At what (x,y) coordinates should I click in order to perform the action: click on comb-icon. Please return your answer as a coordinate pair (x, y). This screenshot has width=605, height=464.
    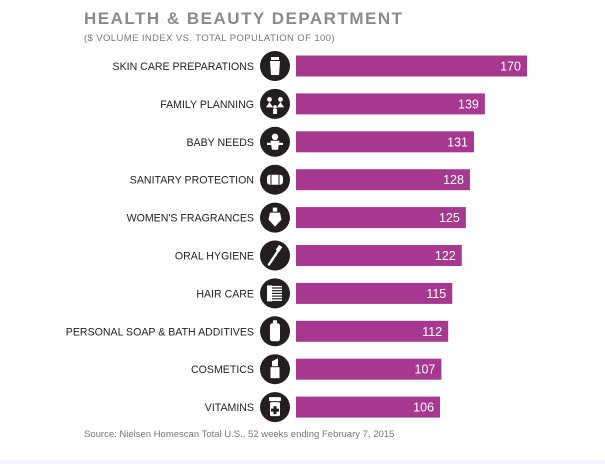
    Looking at the image, I should click on (275, 293).